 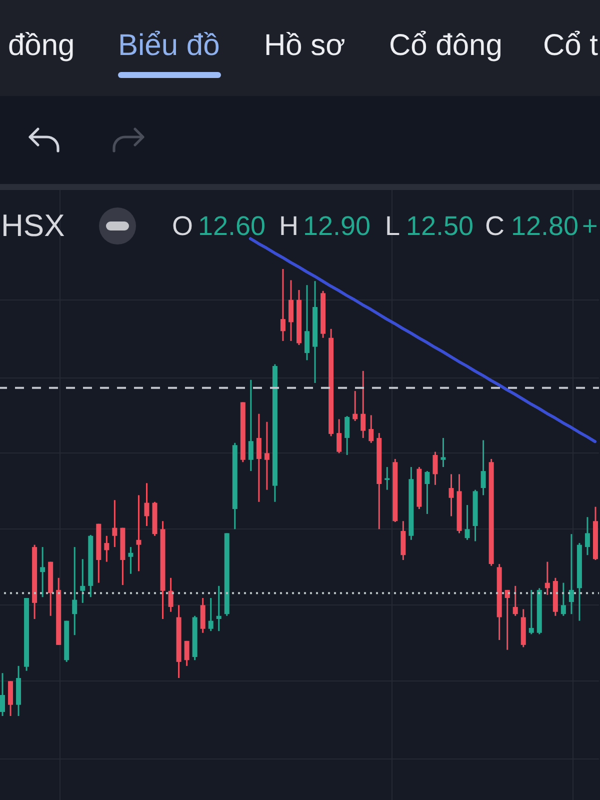 What do you see at coordinates (445, 45) in the screenshot?
I see `text: Cổ đông` at bounding box center [445, 45].